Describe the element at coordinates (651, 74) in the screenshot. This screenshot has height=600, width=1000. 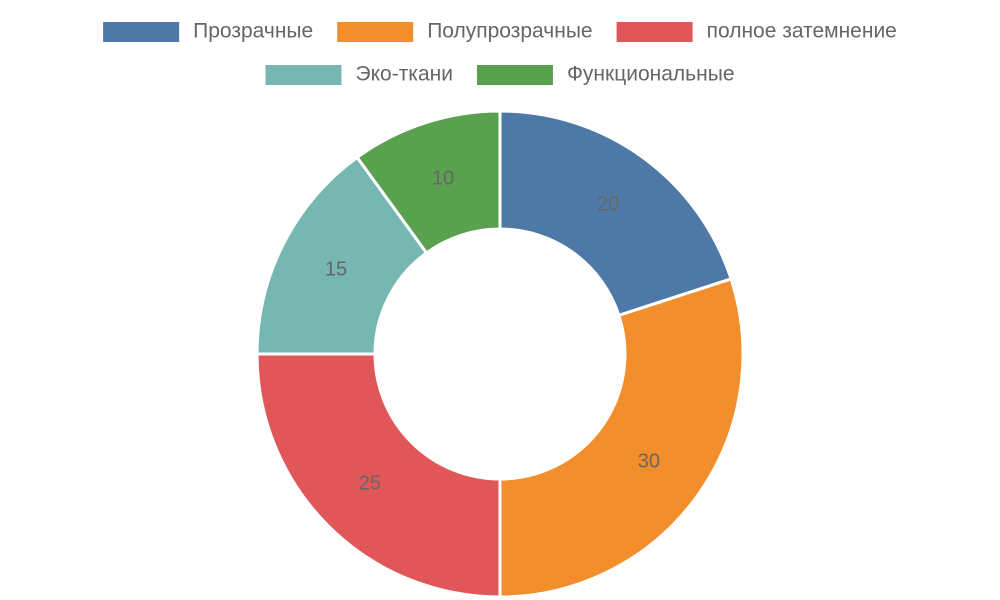
I see `legend-label: Функциональные` at that location.